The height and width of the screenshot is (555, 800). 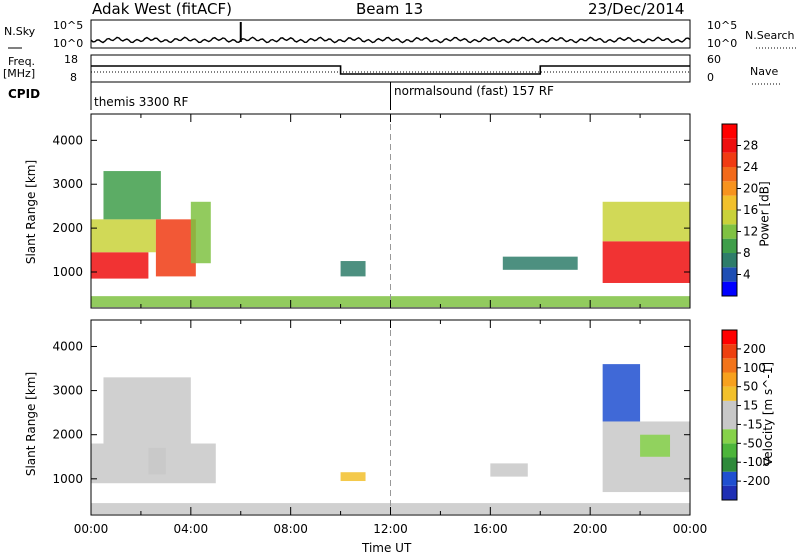 What do you see at coordinates (722, 25) in the screenshot?
I see `nsearch-tick-top: 10^5` at bounding box center [722, 25].